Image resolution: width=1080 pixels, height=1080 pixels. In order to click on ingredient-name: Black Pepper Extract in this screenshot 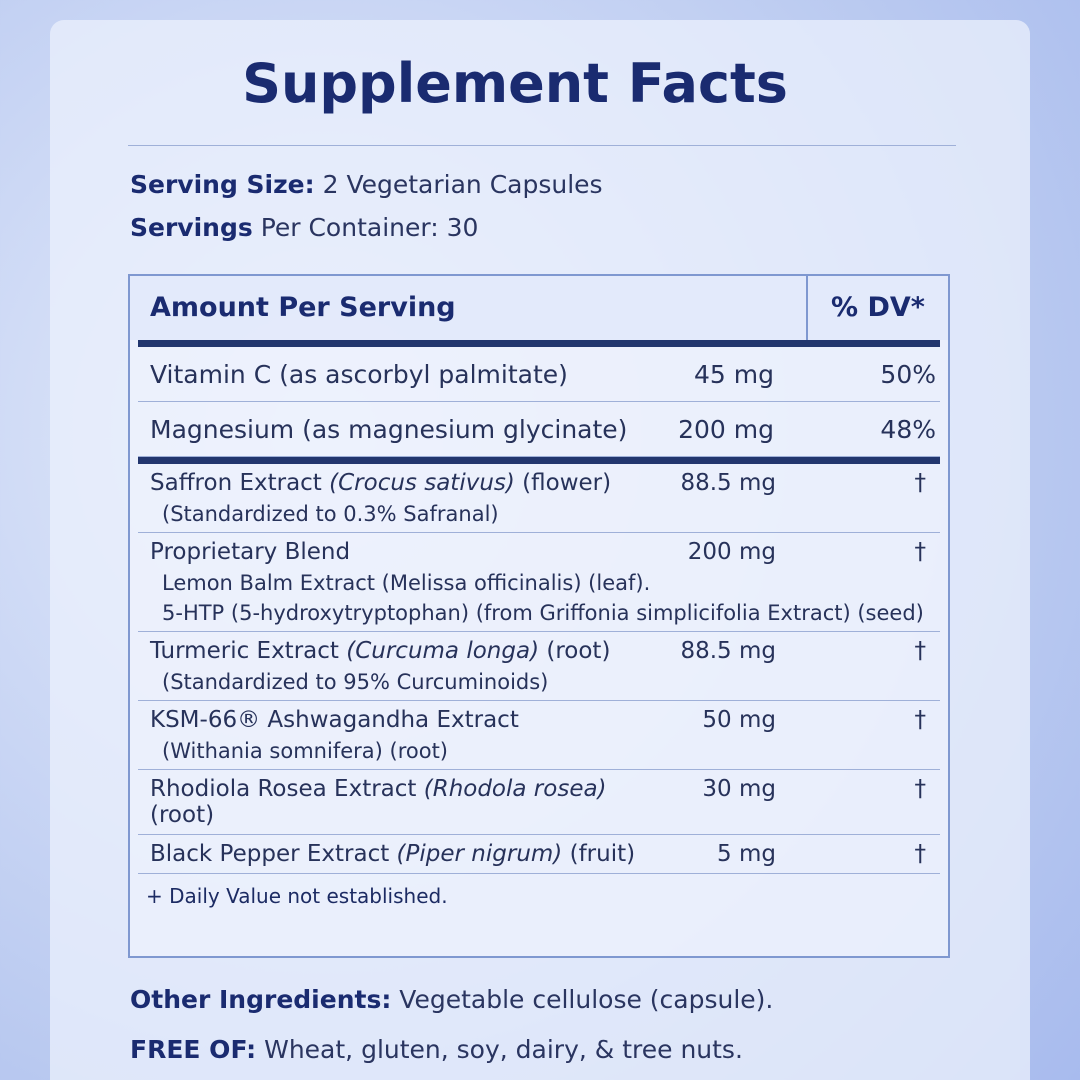, I will do `click(270, 854)`.